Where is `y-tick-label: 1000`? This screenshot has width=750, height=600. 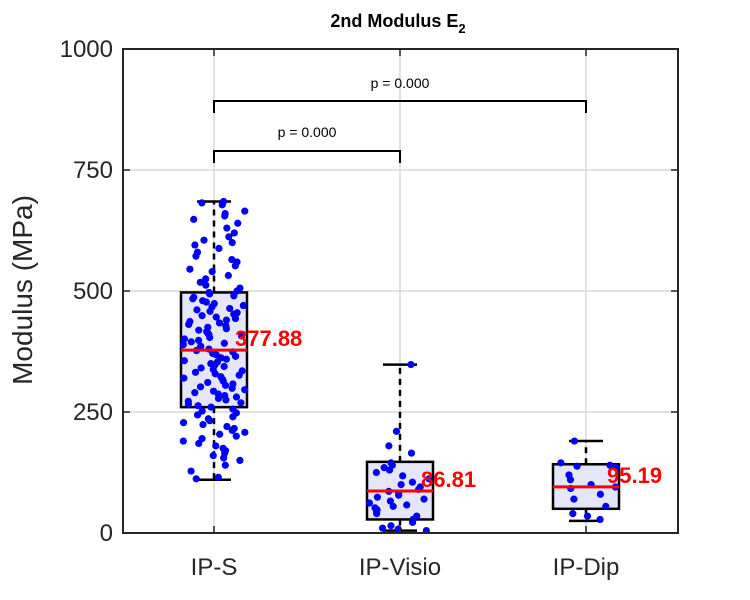 y-tick-label: 1000 is located at coordinates (86, 49).